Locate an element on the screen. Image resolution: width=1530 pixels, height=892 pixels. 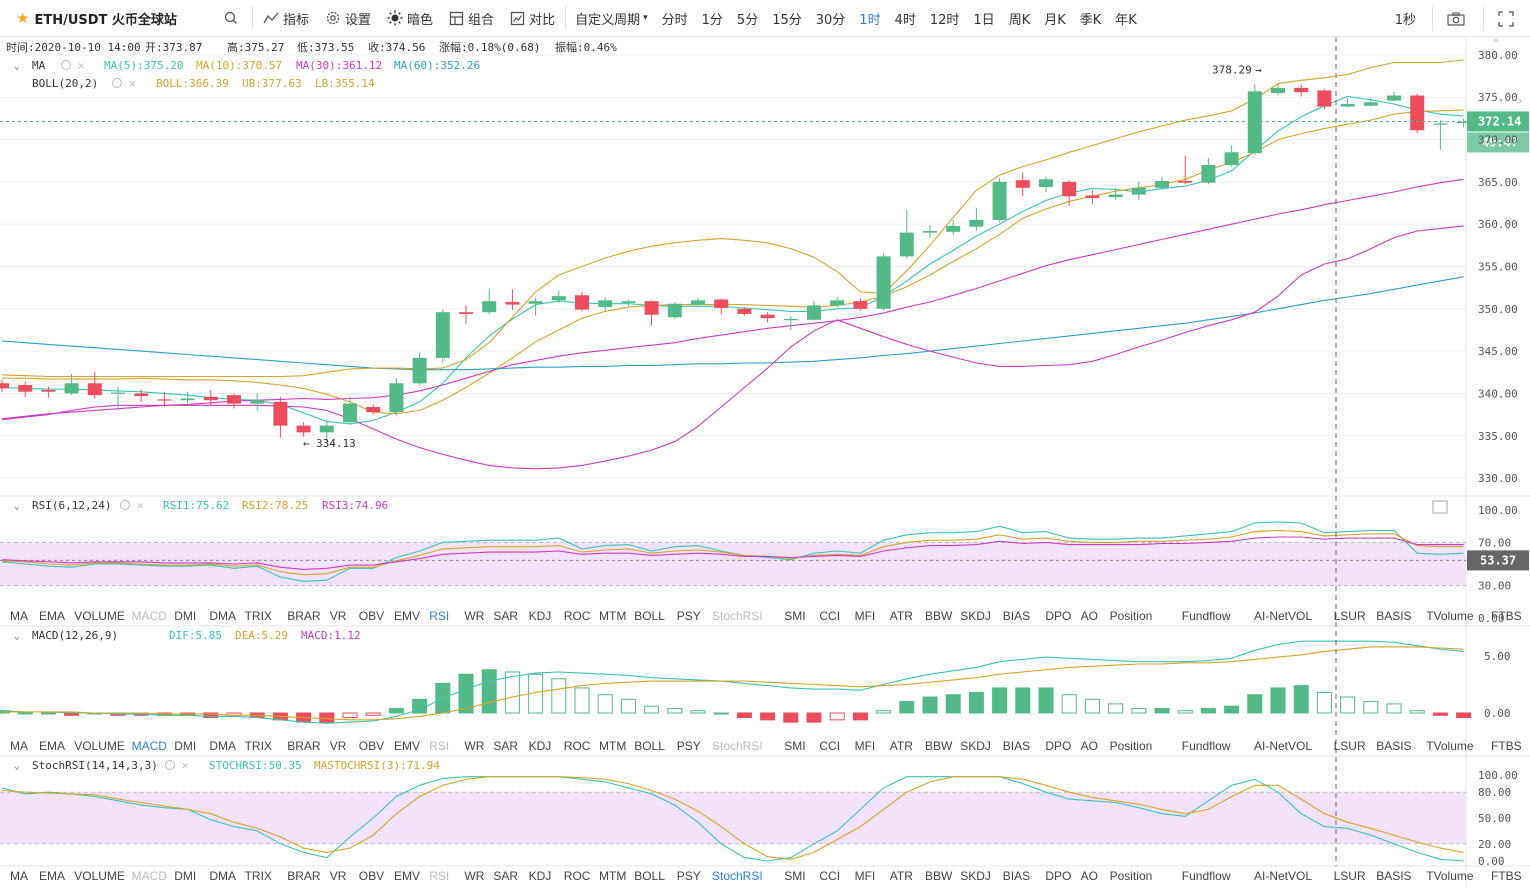
indicator-tab-ftbs: FTBS is located at coordinates (1506, 876).